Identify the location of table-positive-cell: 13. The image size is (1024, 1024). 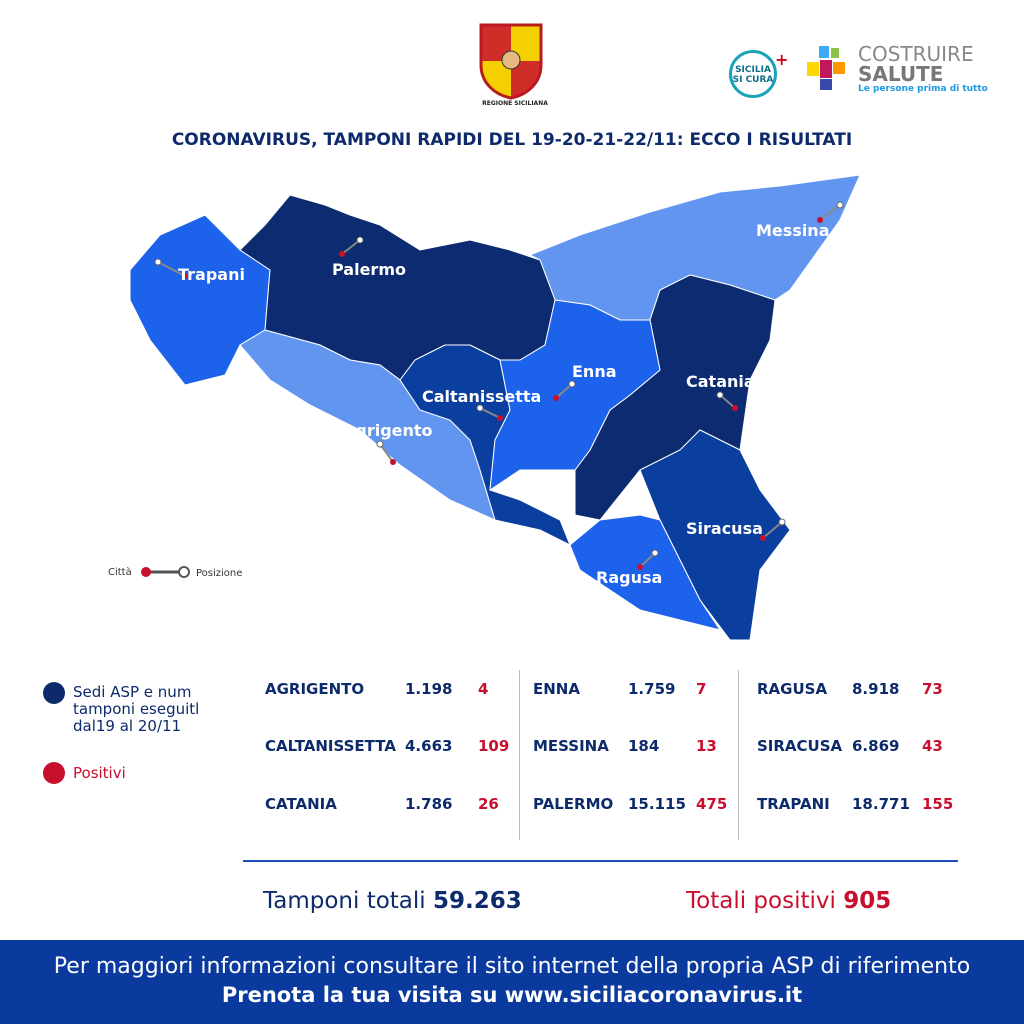
(706, 746).